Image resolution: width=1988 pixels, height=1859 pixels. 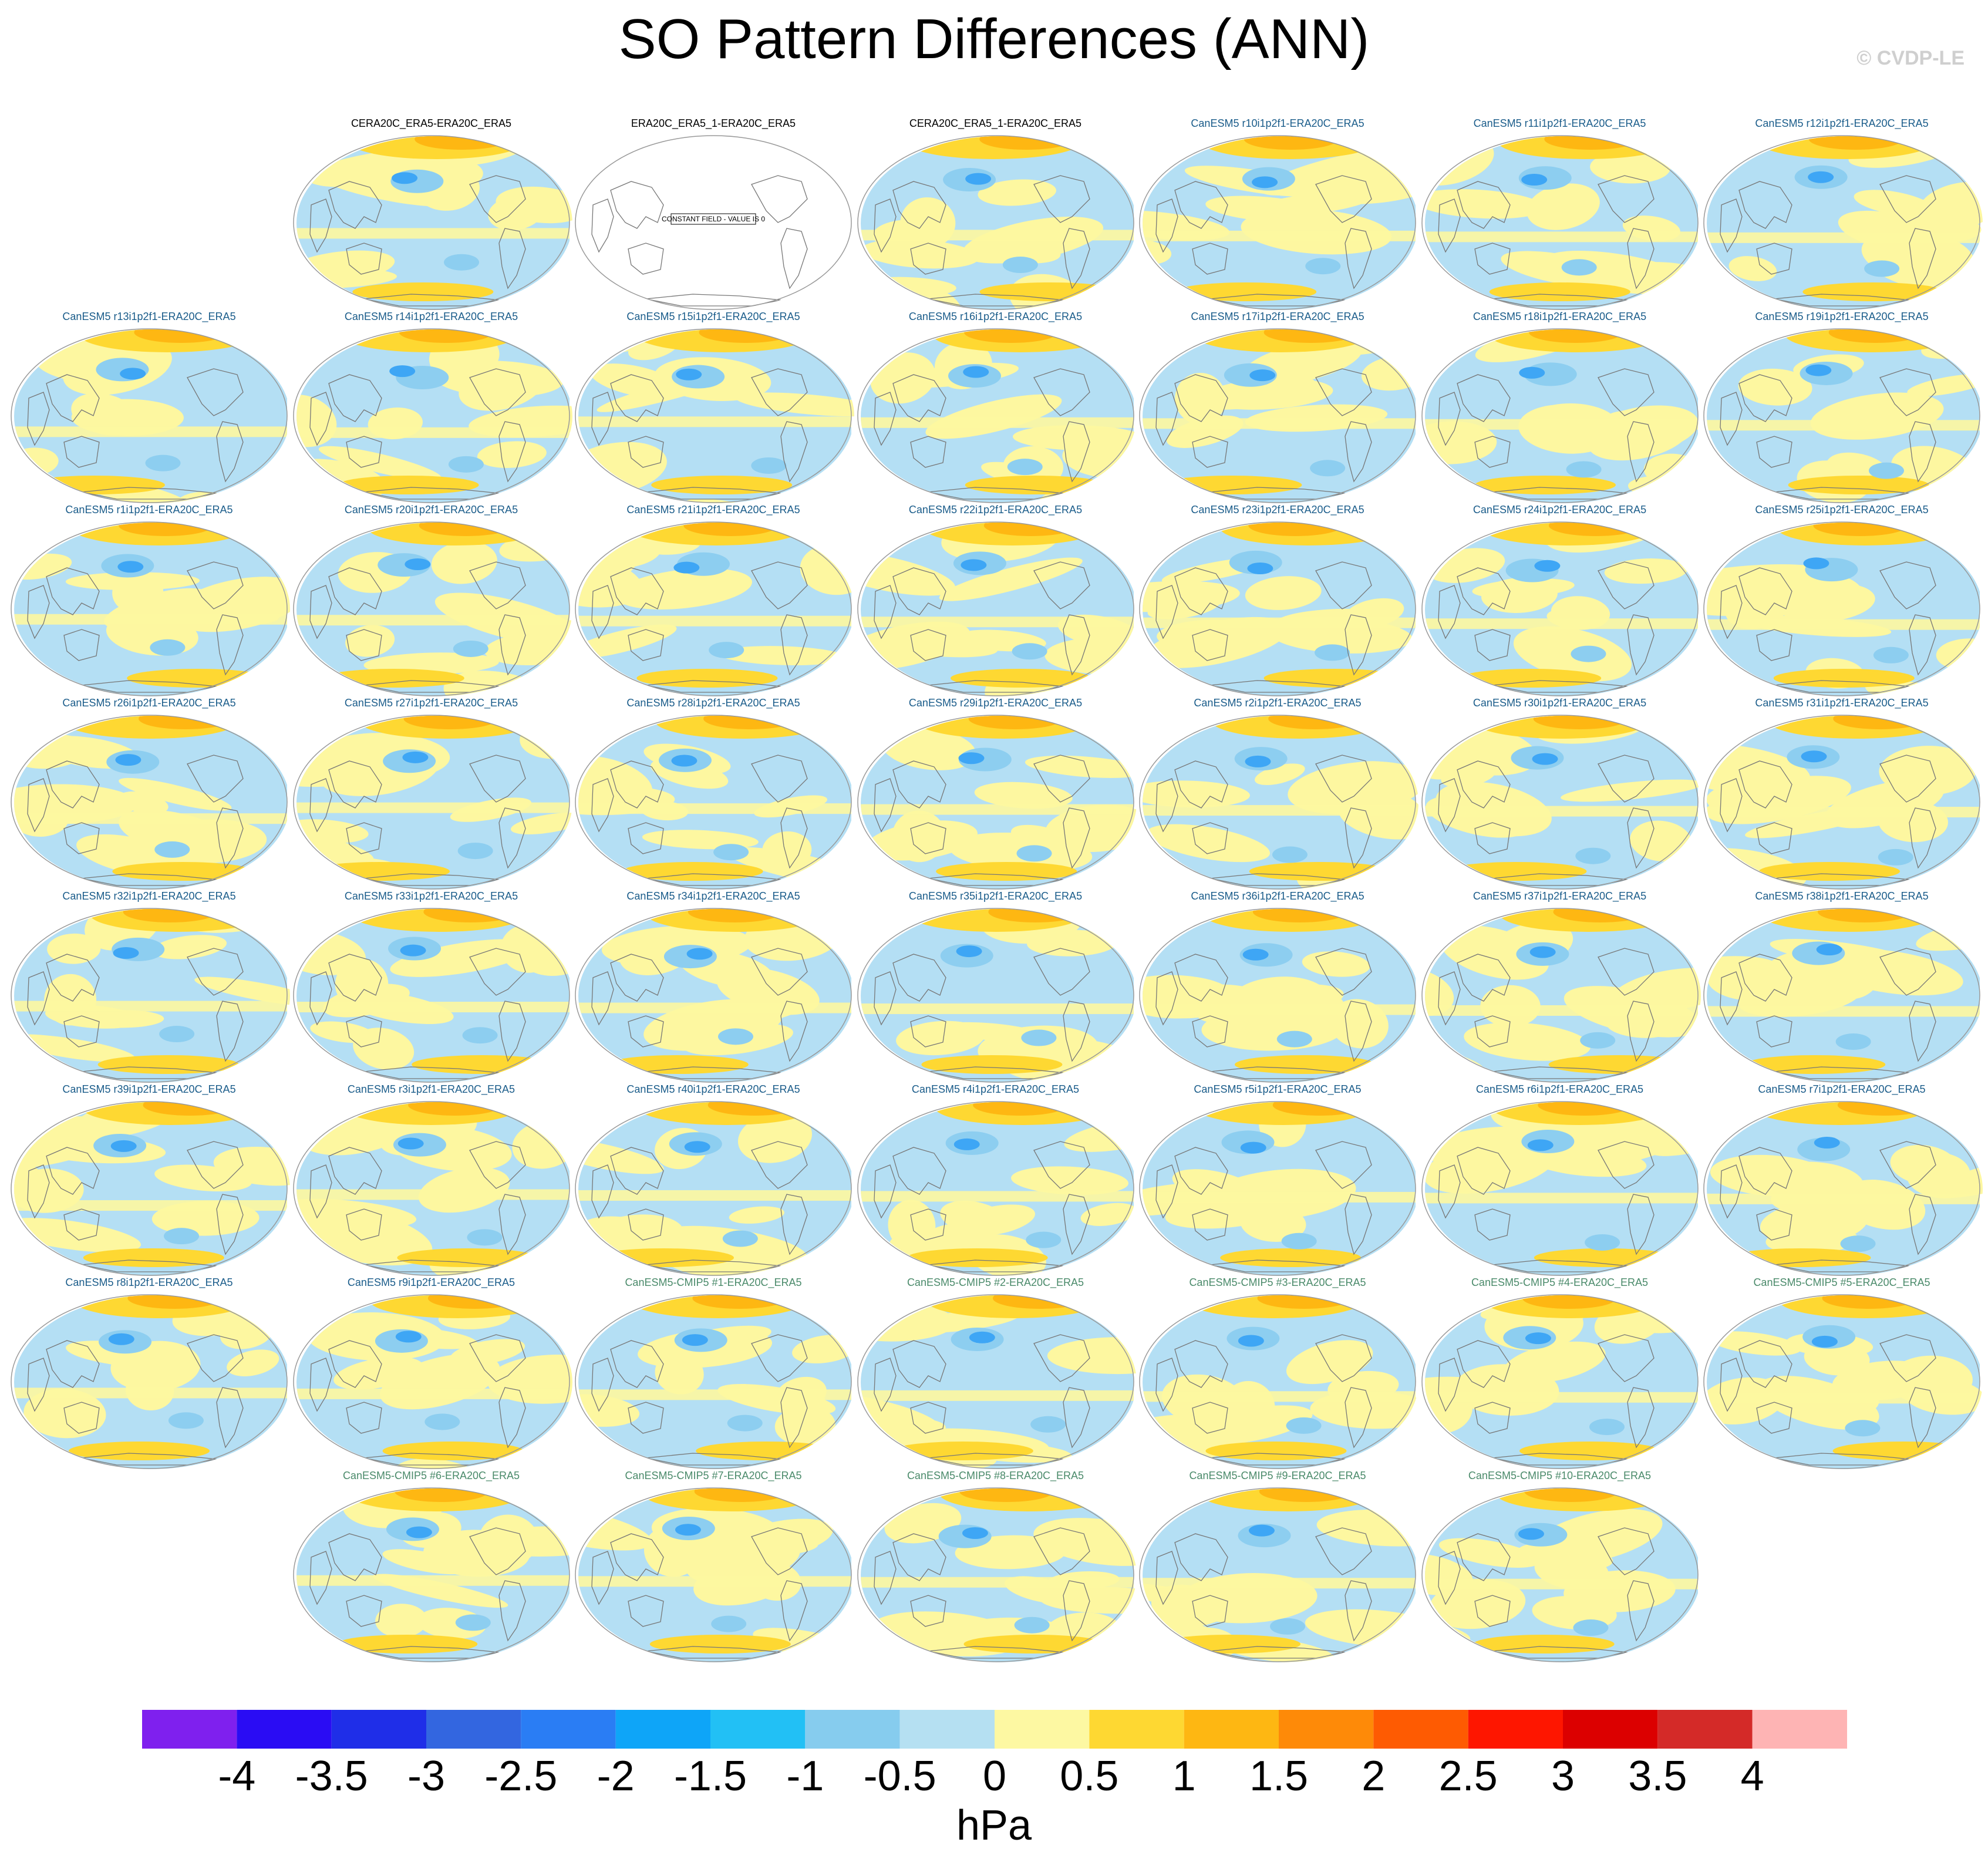 I want to click on map-panel: CanESM5 r21i1p2f1-ERA20C_ERA5, so click(x=713, y=600).